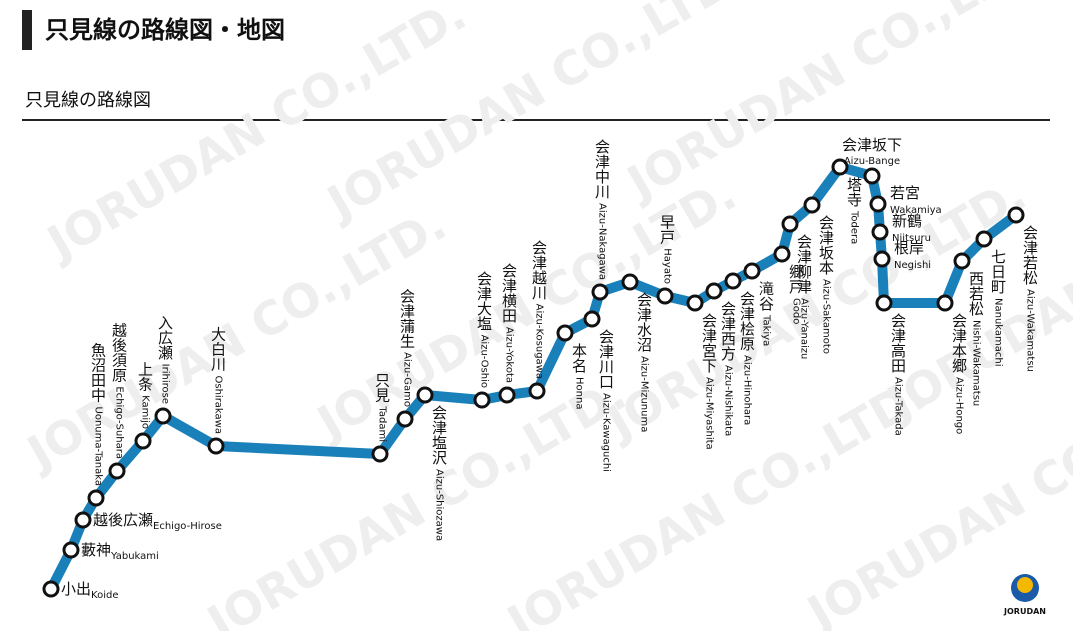 The height and width of the screenshot is (631, 1073). What do you see at coordinates (959, 343) in the screenshot?
I see `station-name: 会津本郷` at bounding box center [959, 343].